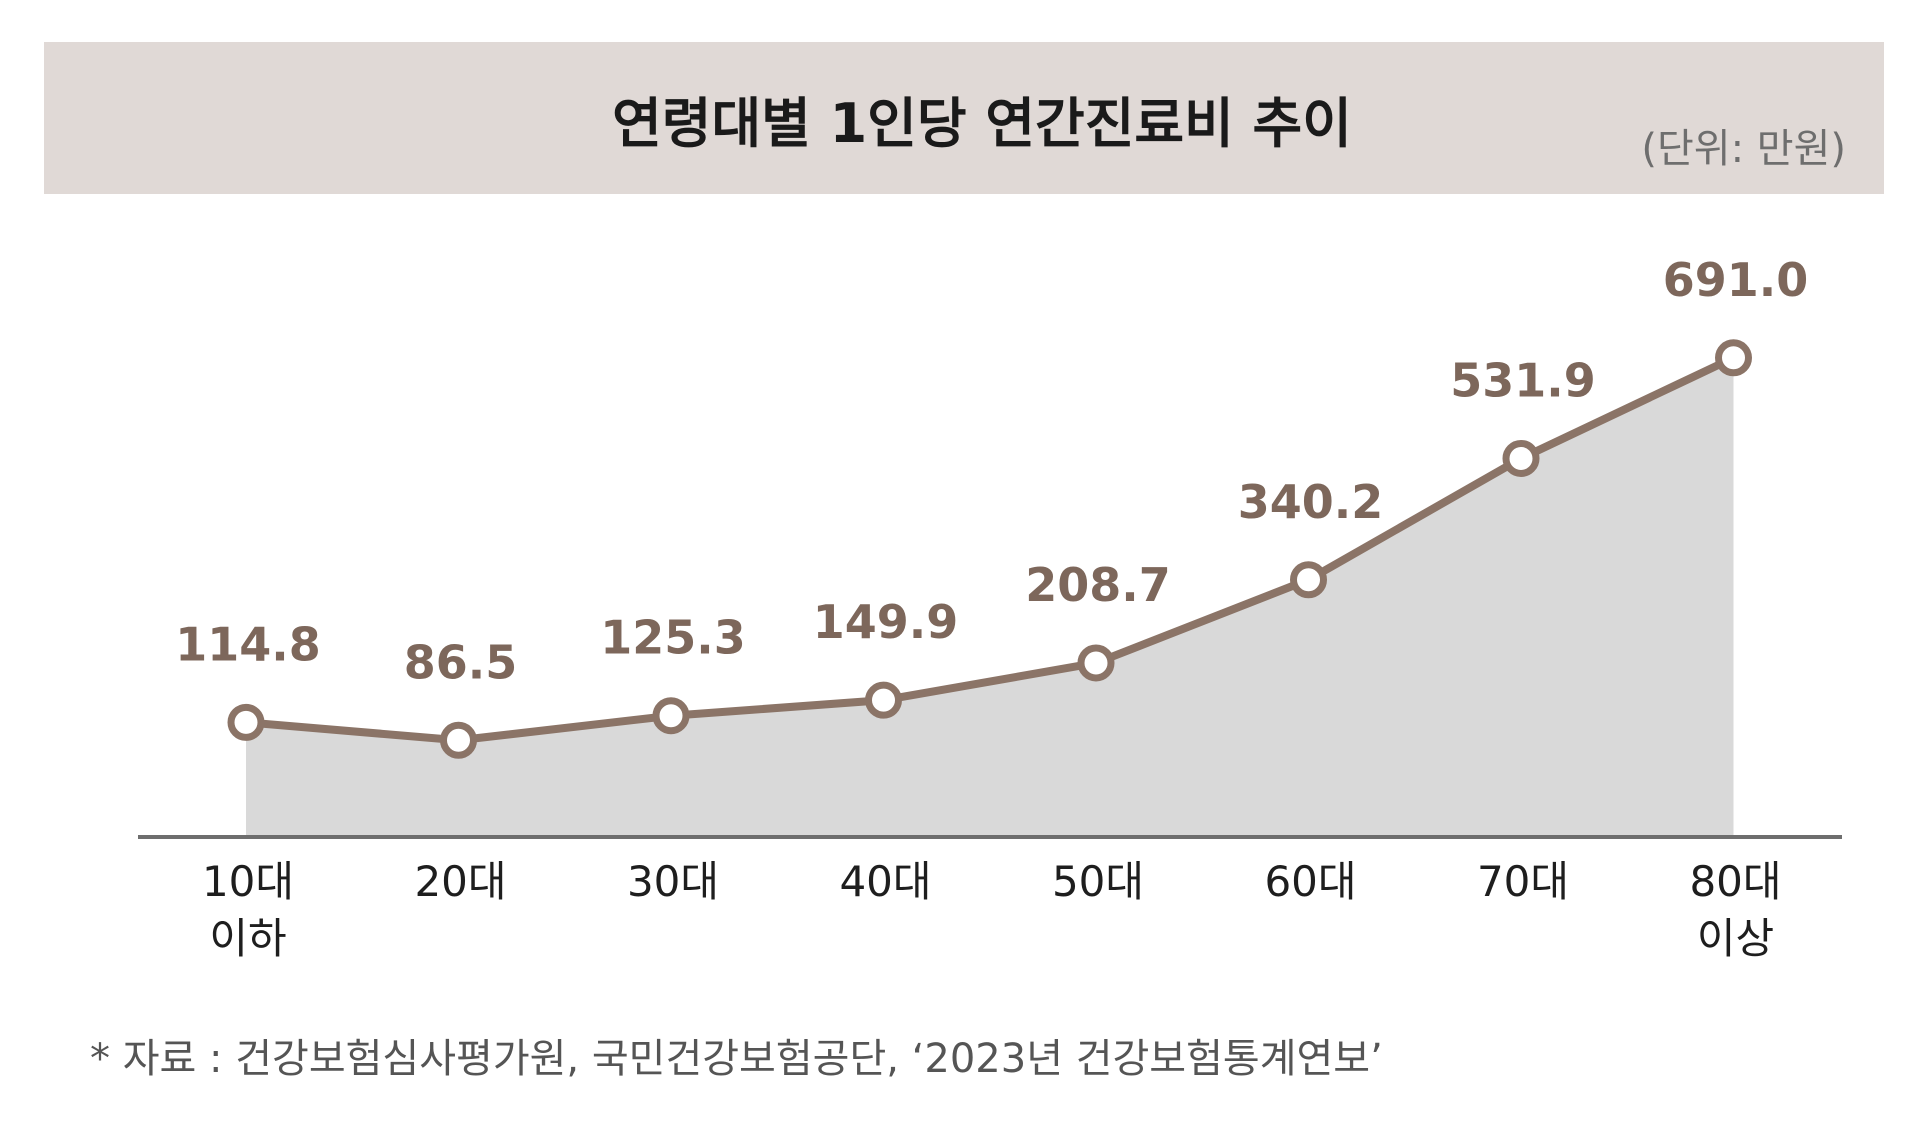 This screenshot has width=1920, height=1126. Describe the element at coordinates (460, 881) in the screenshot. I see `x-tick-label: 20대` at that location.